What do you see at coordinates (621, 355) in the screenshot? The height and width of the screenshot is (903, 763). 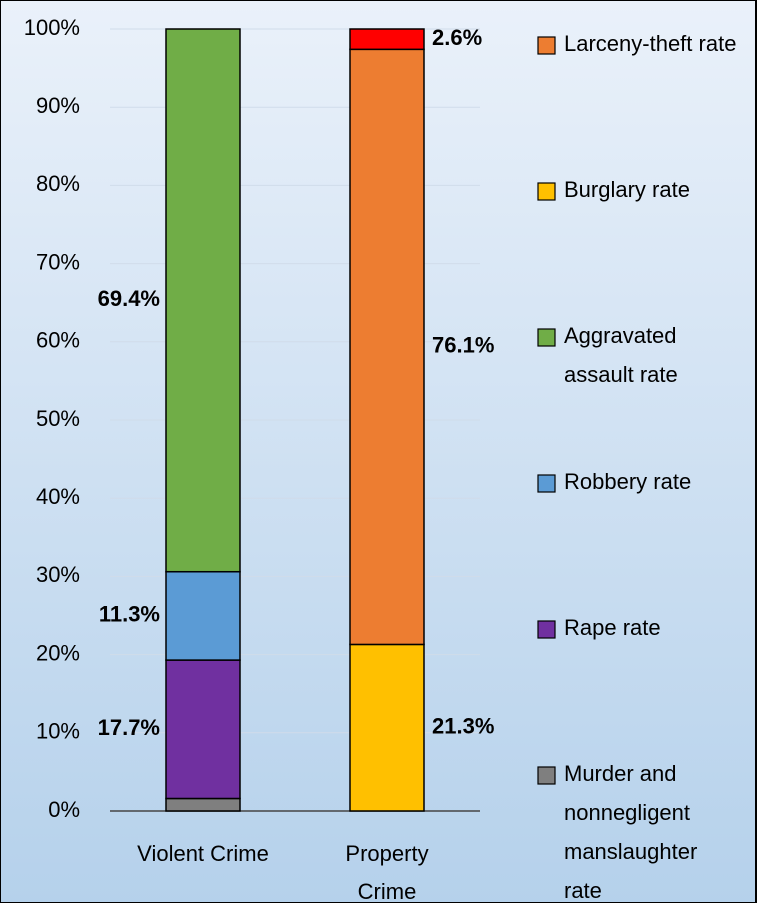 I see `legend-label: Aggravated assault rate` at bounding box center [621, 355].